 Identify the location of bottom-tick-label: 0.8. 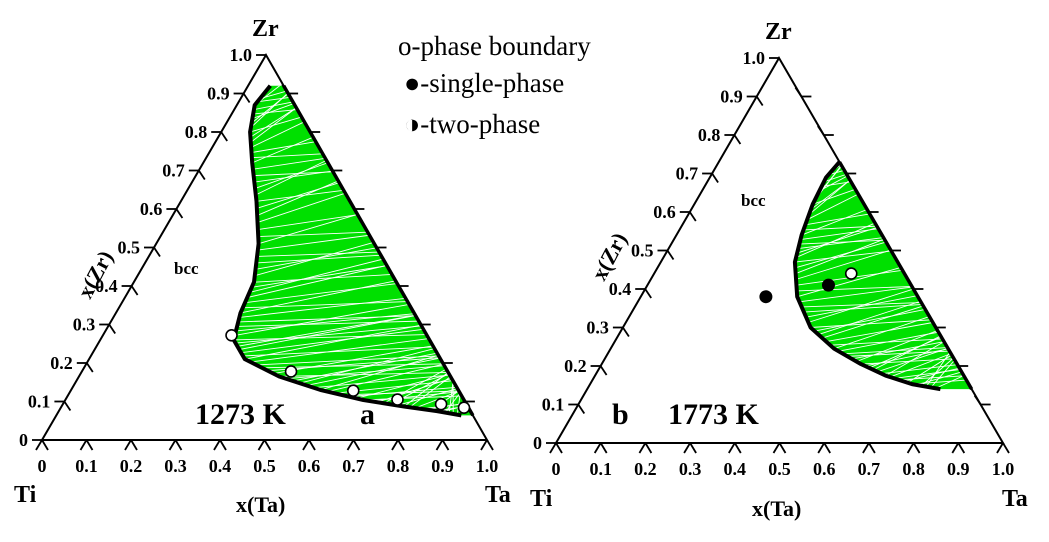
(913, 469).